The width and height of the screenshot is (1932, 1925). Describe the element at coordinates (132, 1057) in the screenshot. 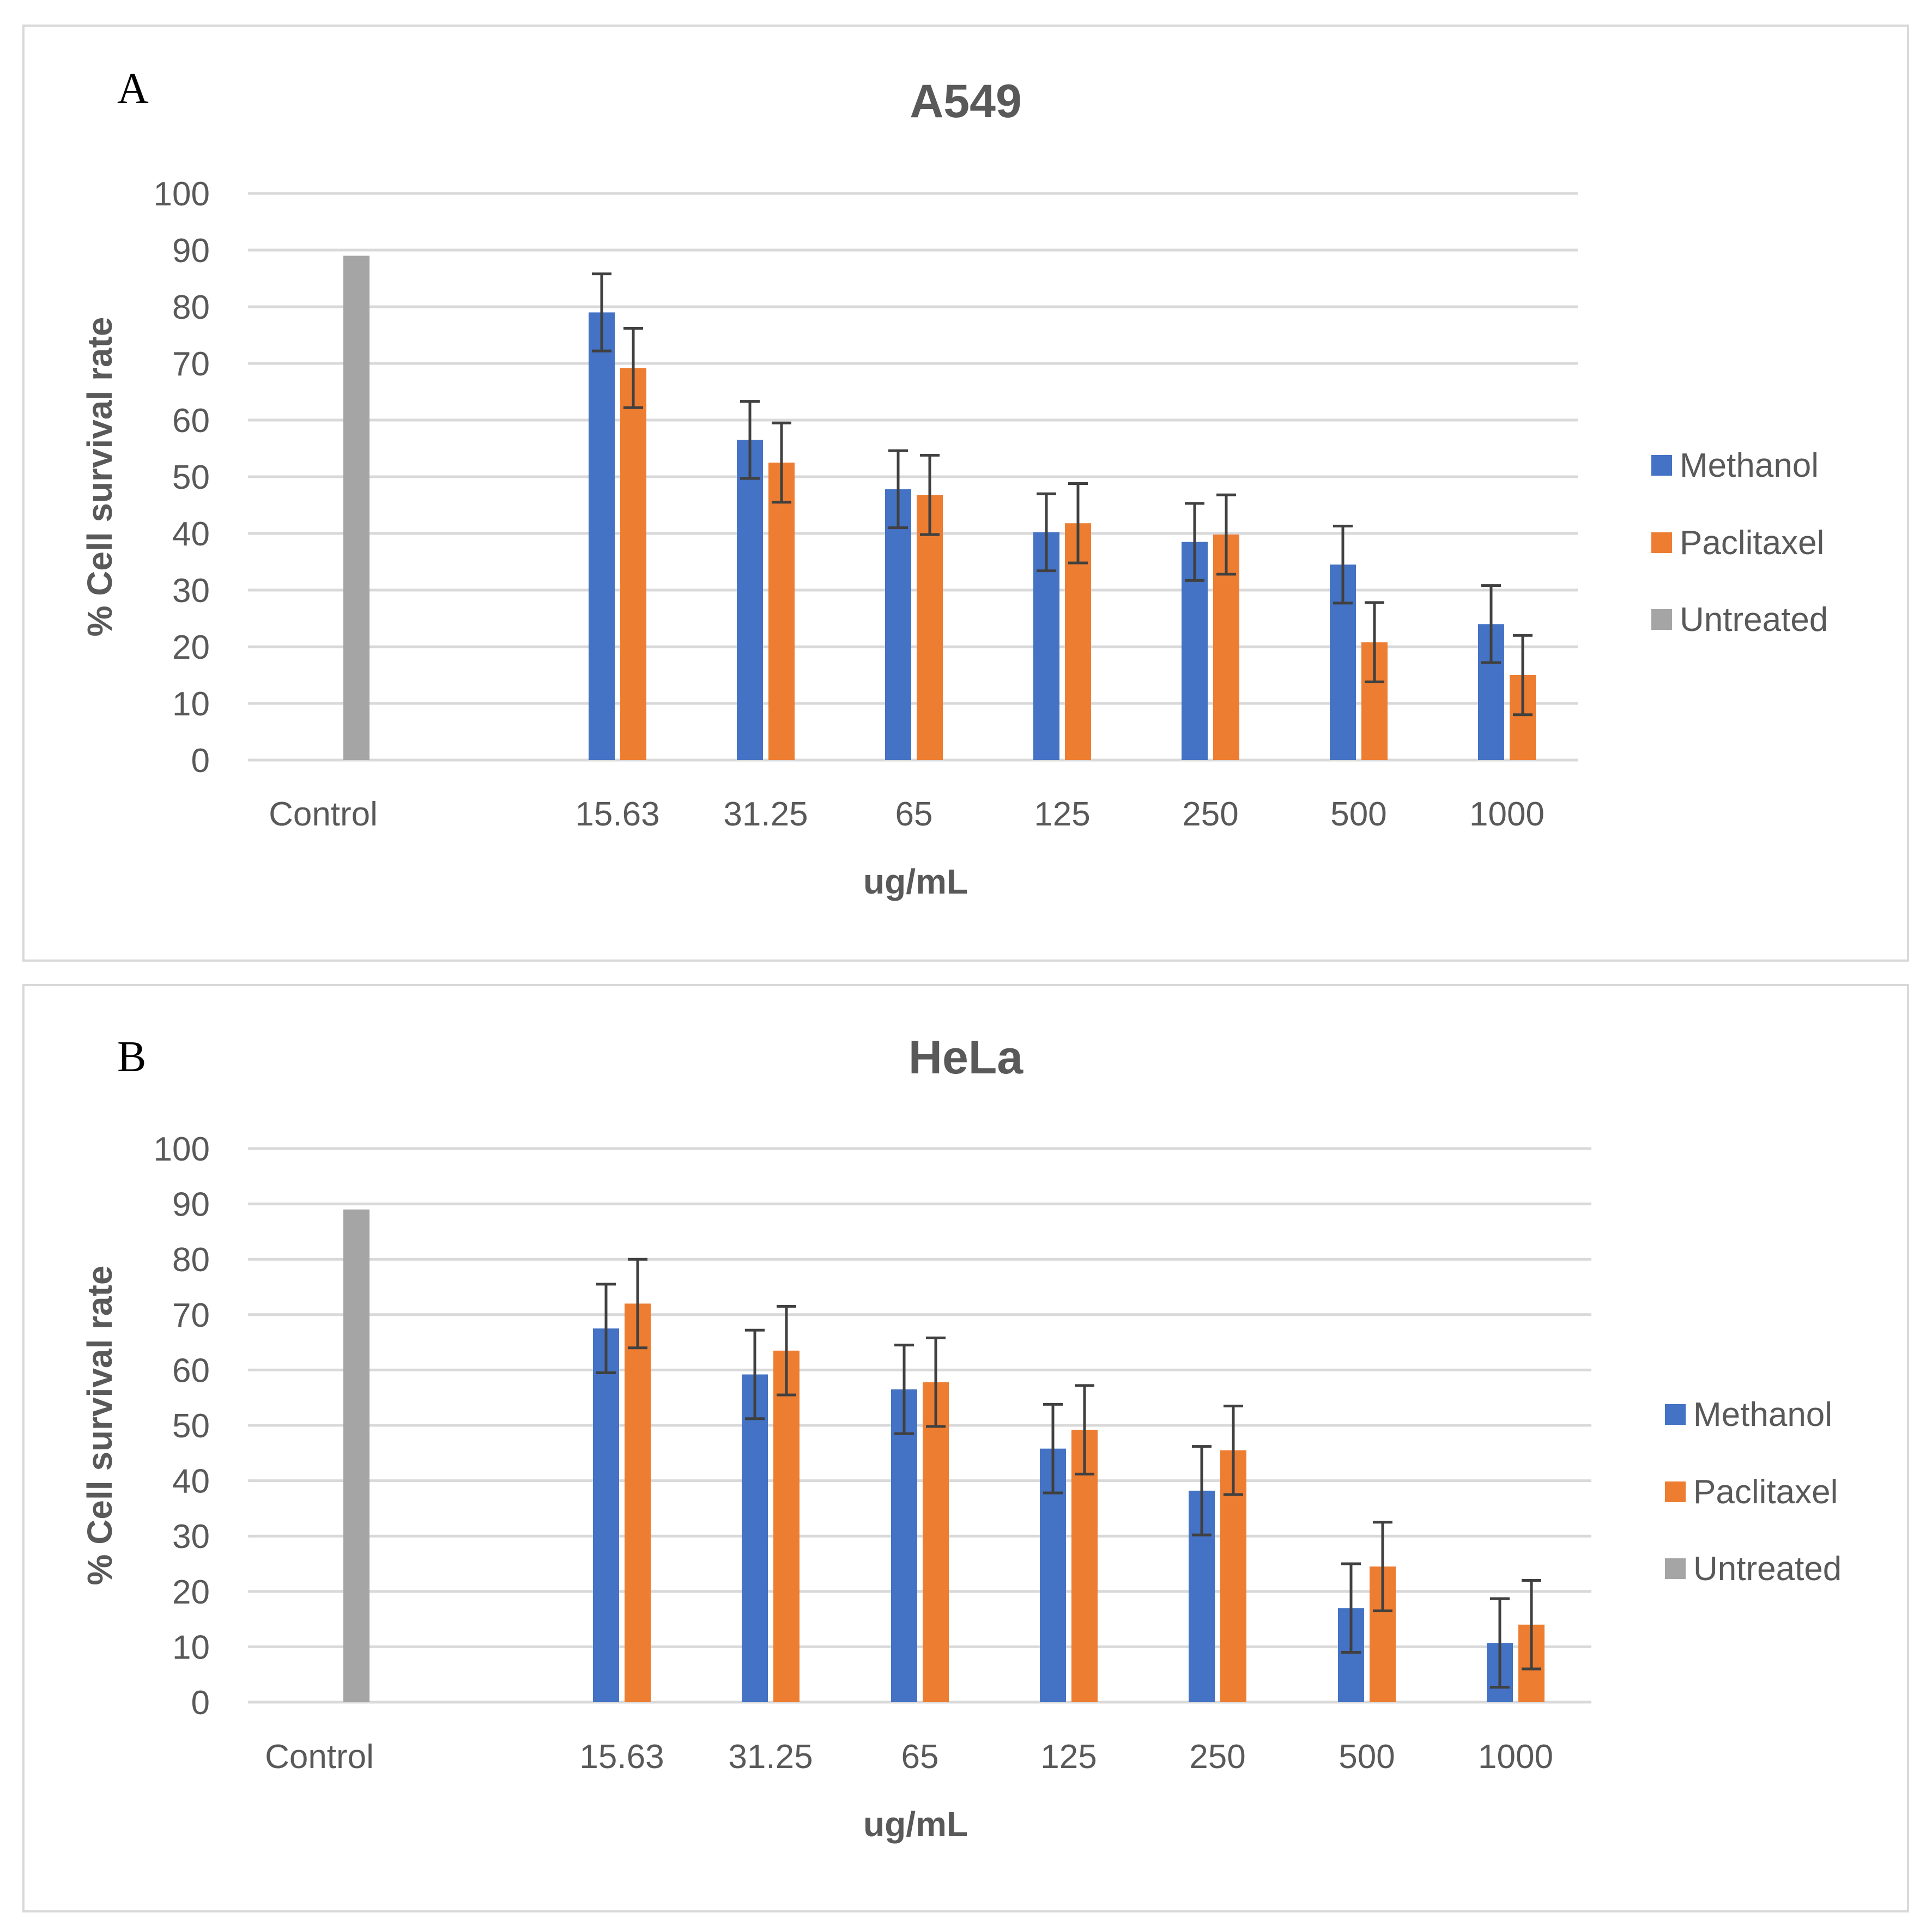

I see `panel-b-letter: B` at that location.